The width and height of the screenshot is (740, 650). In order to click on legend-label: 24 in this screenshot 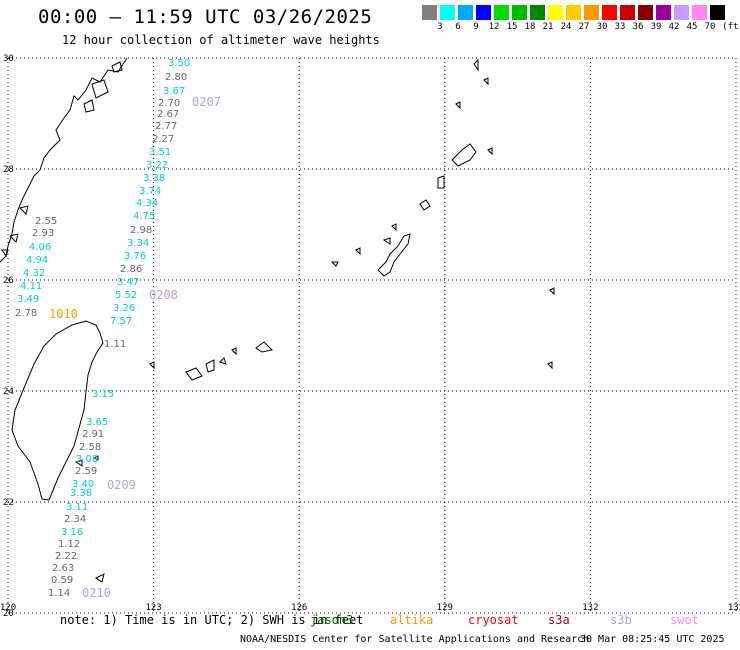, I will do `click(566, 27)`.